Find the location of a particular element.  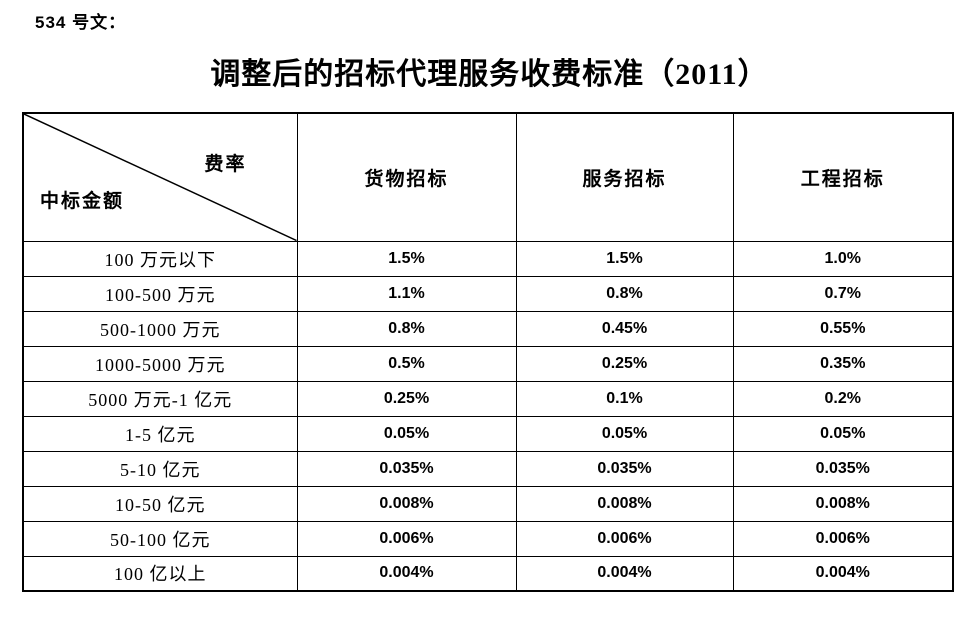

rate-value: 0.55% is located at coordinates (843, 328).